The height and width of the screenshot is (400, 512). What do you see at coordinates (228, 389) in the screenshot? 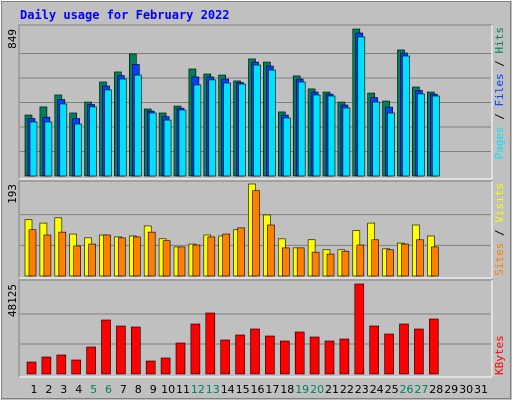
I see `x-tick-label: 14` at bounding box center [228, 389].